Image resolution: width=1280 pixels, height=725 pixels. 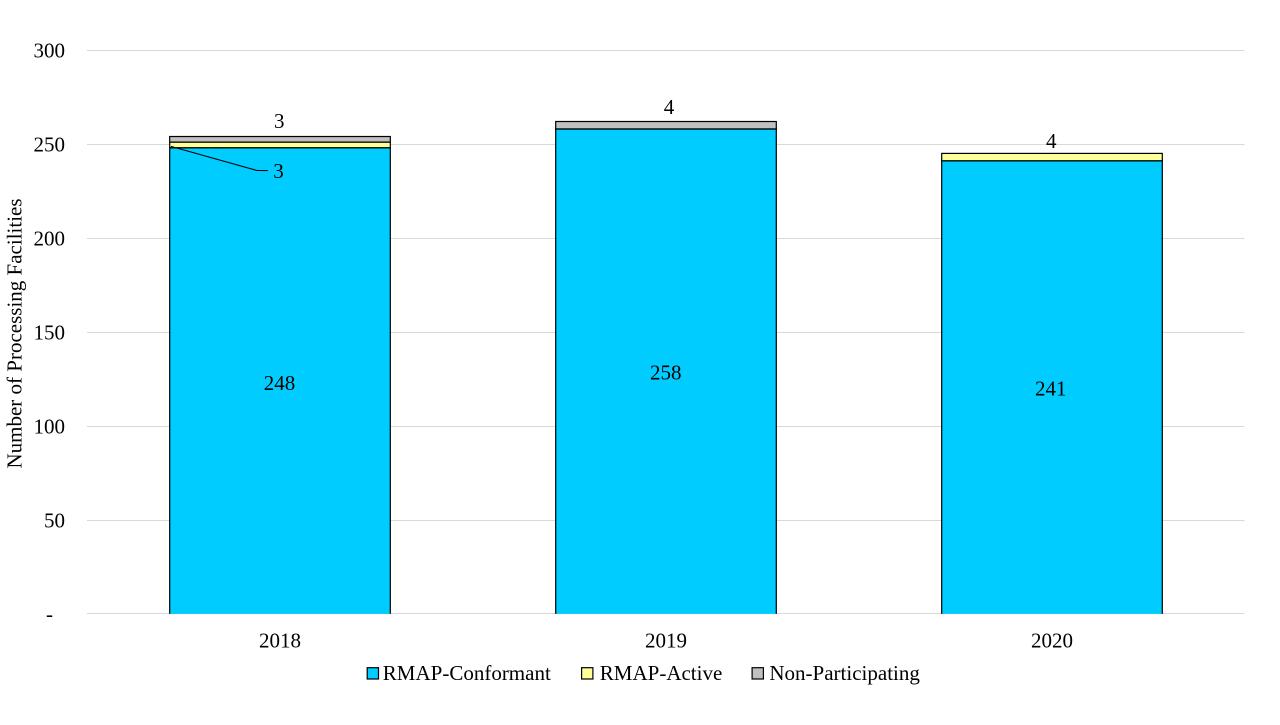 I want to click on svg-text: 241, so click(x=1051, y=389).